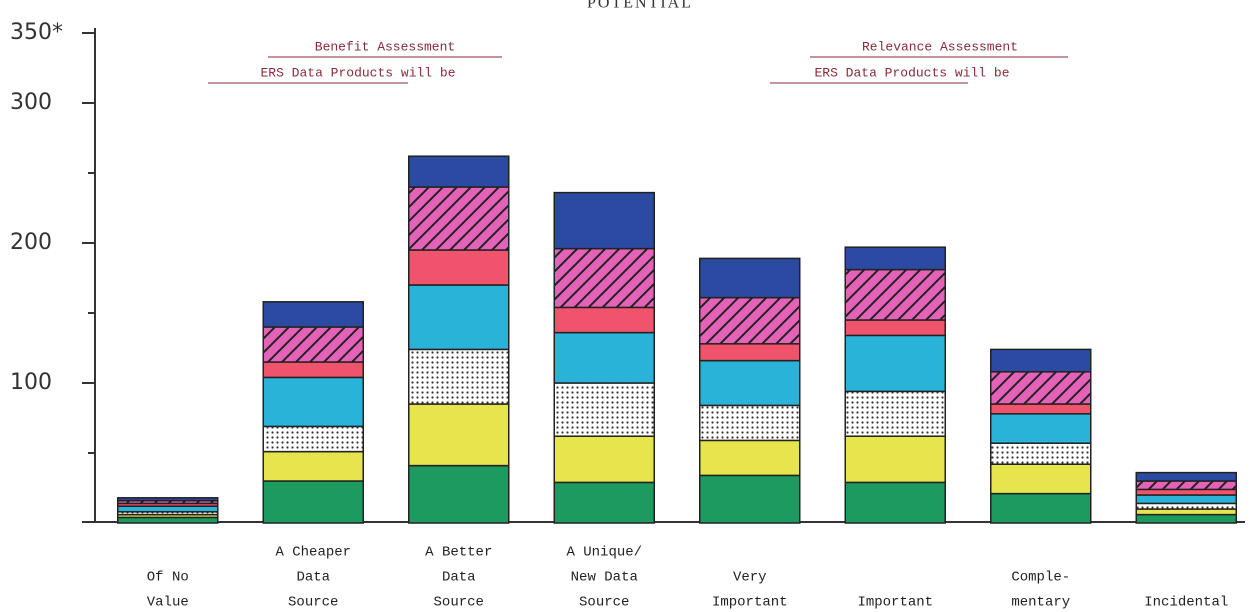 The image size is (1257, 612). What do you see at coordinates (313, 553) in the screenshot?
I see `x-tick-label: A Cheaper` at bounding box center [313, 553].